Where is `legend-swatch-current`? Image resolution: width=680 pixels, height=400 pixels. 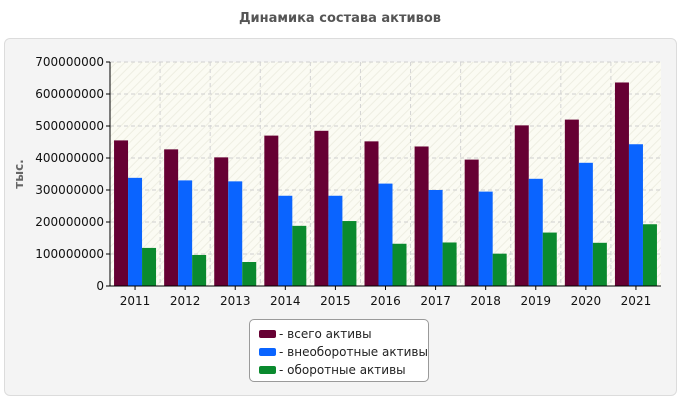
legend-swatch-current is located at coordinates (267, 370).